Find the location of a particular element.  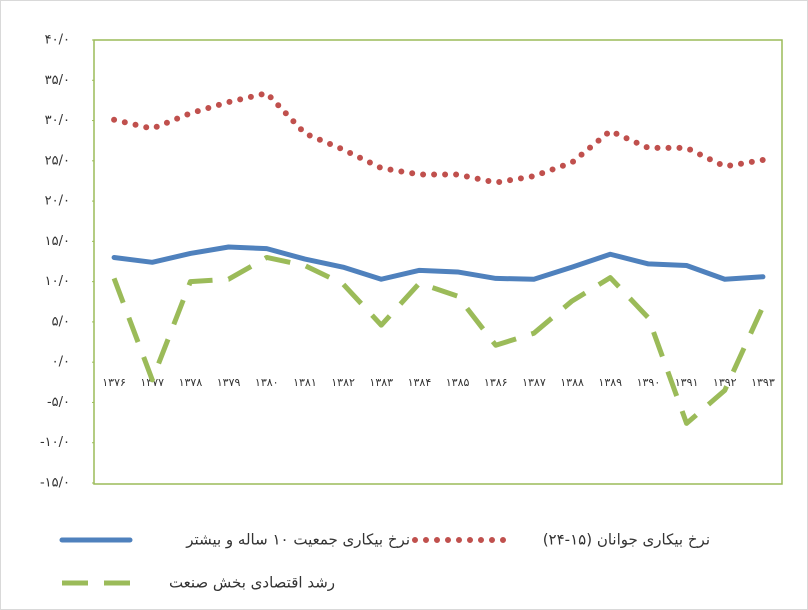

y-tick-label: ۲۵/۰ is located at coordinates (57, 160).